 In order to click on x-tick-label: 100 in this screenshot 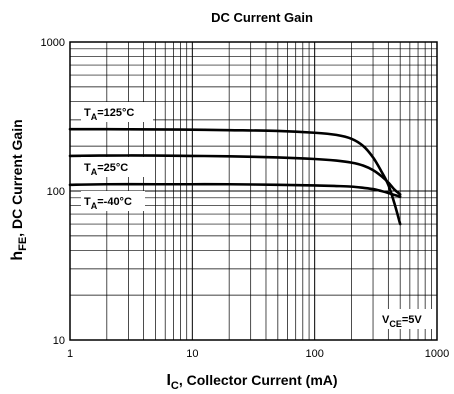, I will do `click(314, 354)`.